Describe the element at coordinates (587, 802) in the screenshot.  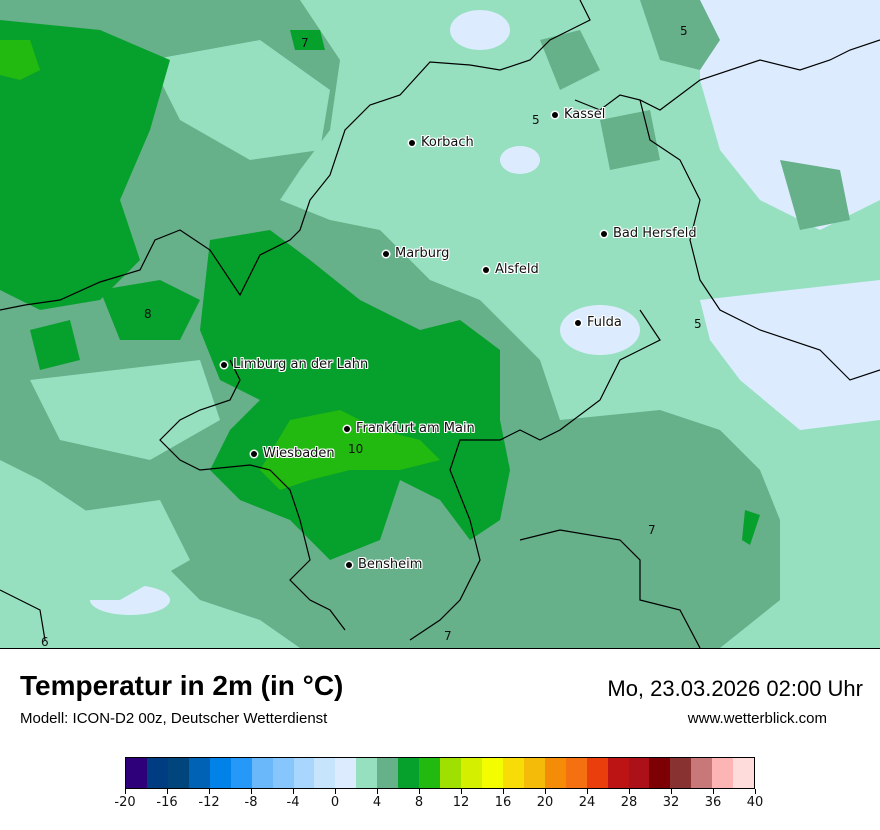
I see `legend-tick-label: 24` at that location.